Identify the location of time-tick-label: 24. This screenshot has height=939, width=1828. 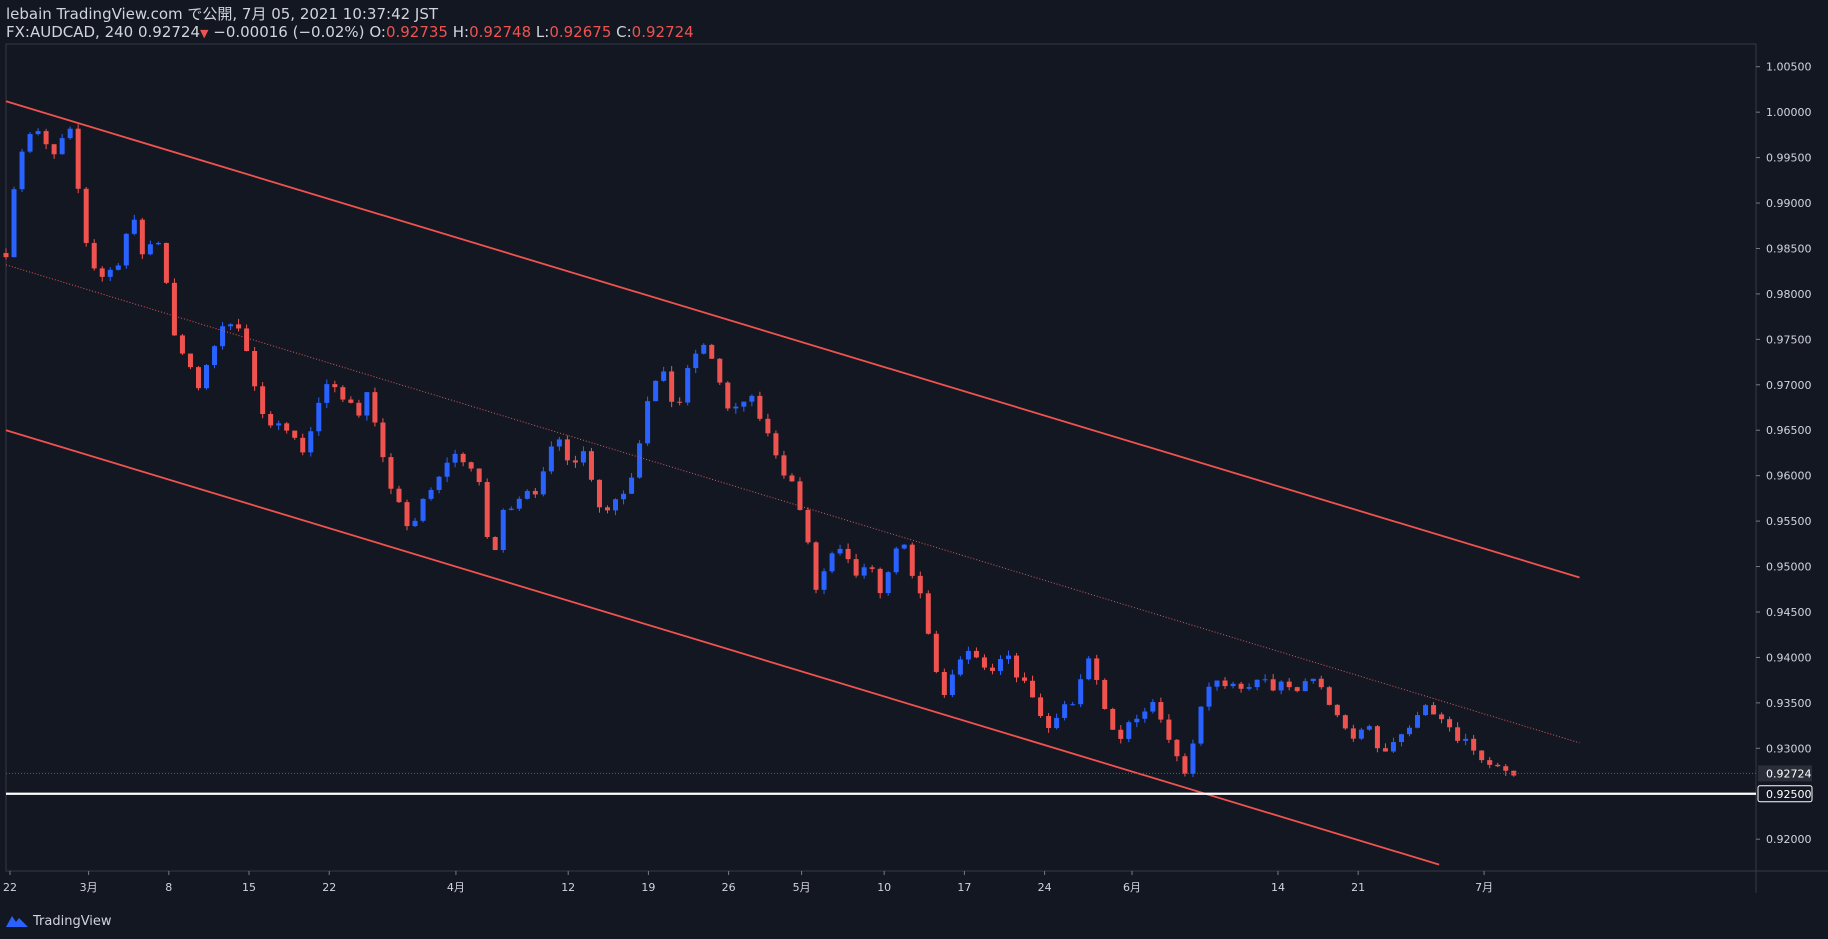
(1045, 887).